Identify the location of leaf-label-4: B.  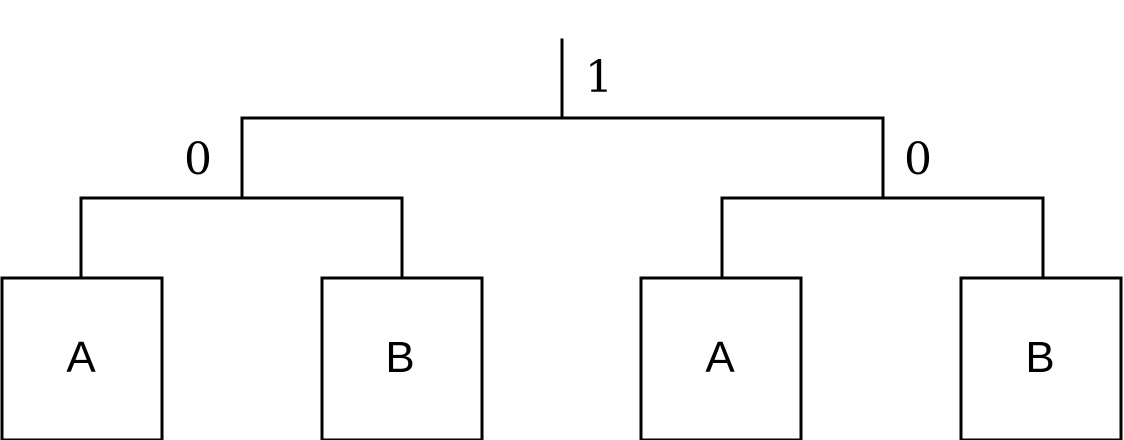
(1039, 357).